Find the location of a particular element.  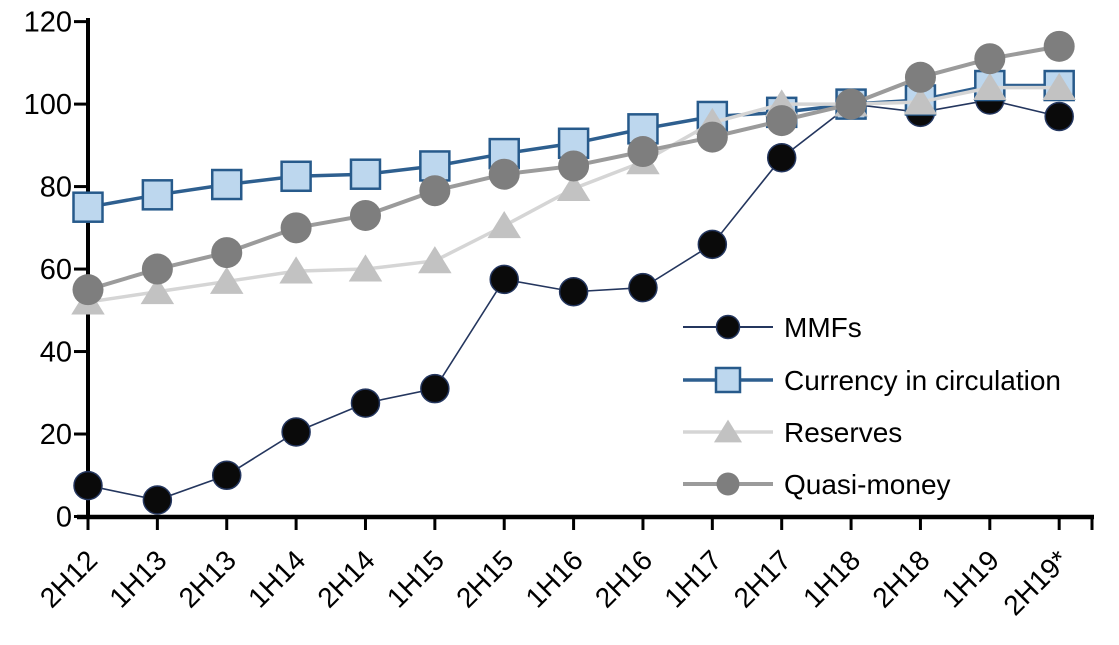

x-tick-label: 2H15 is located at coordinates (484, 578).